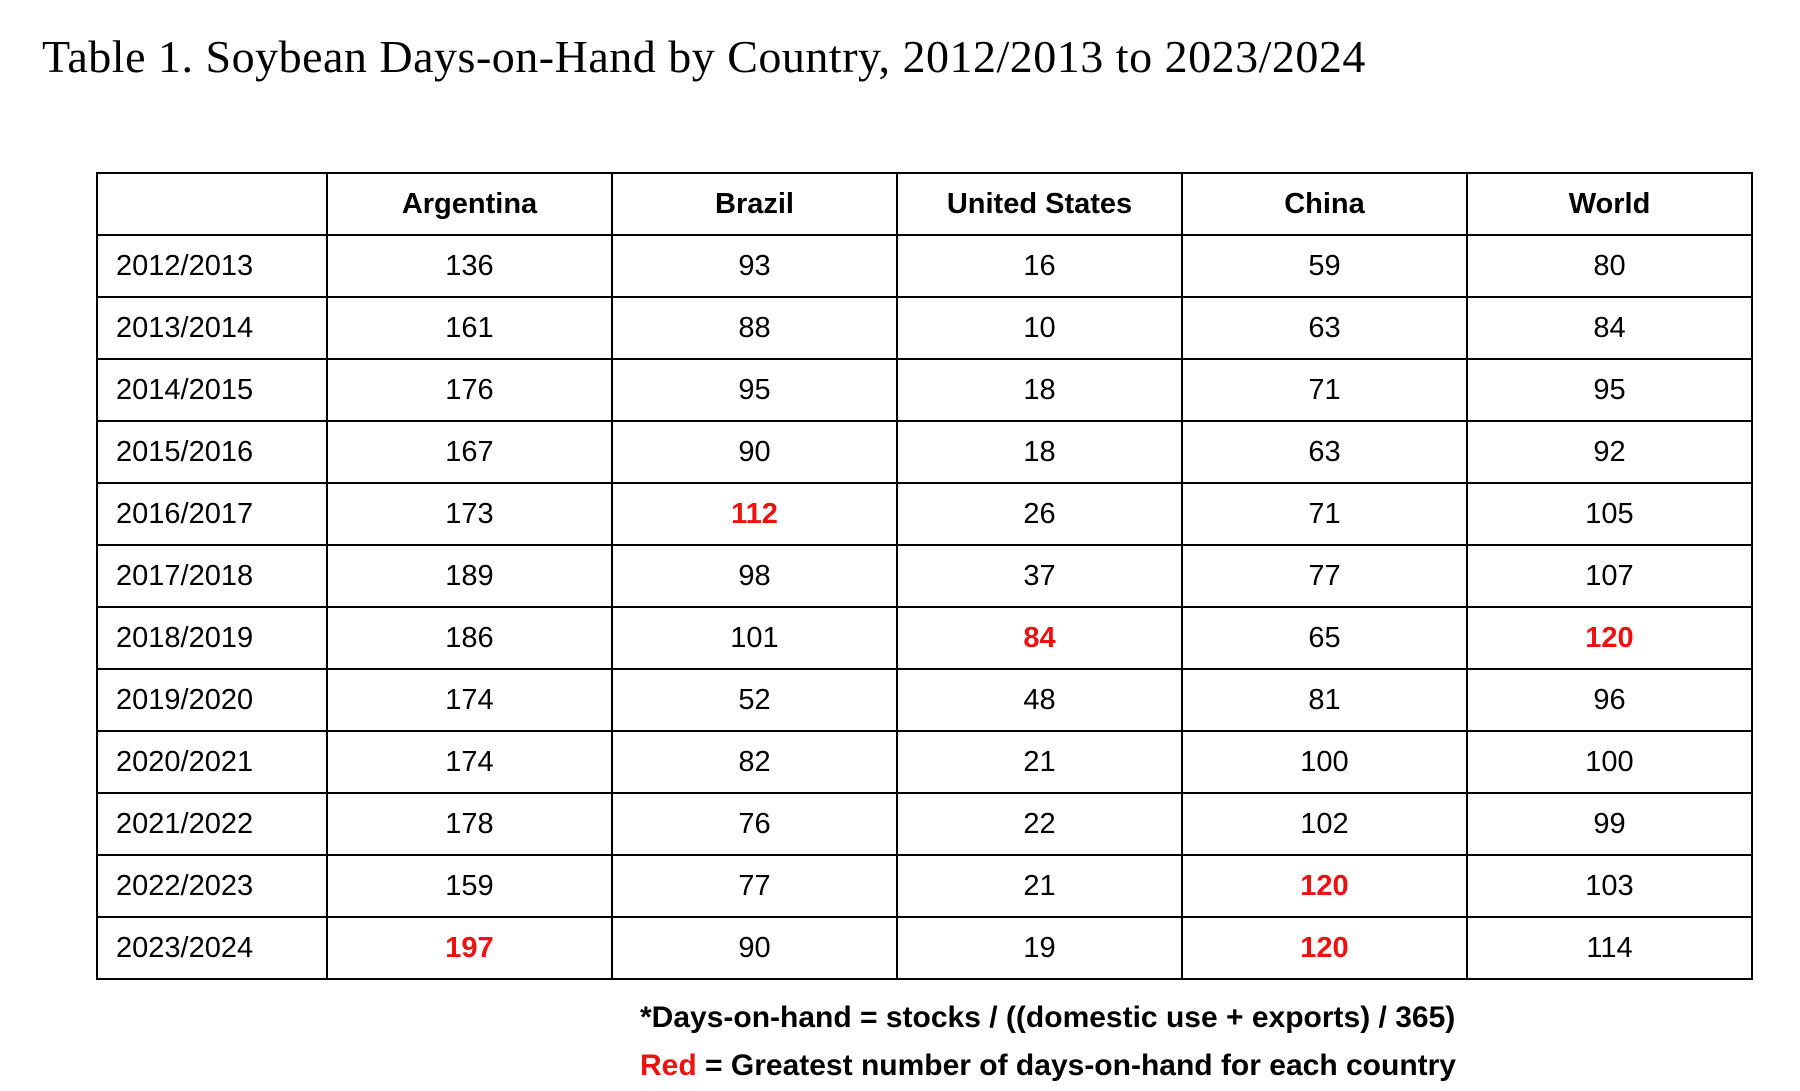  Describe the element at coordinates (754, 266) in the screenshot. I see `value-cell: 93` at that location.